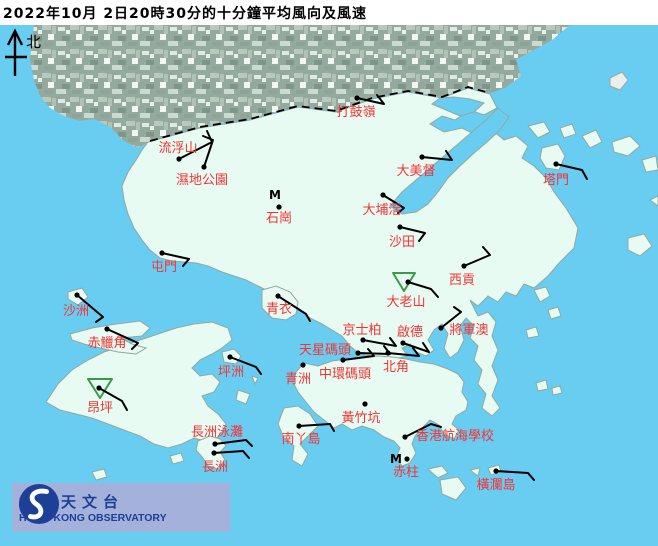  Describe the element at coordinates (345, 374) in the screenshot. I see `station-label: 中環碼頭` at that location.